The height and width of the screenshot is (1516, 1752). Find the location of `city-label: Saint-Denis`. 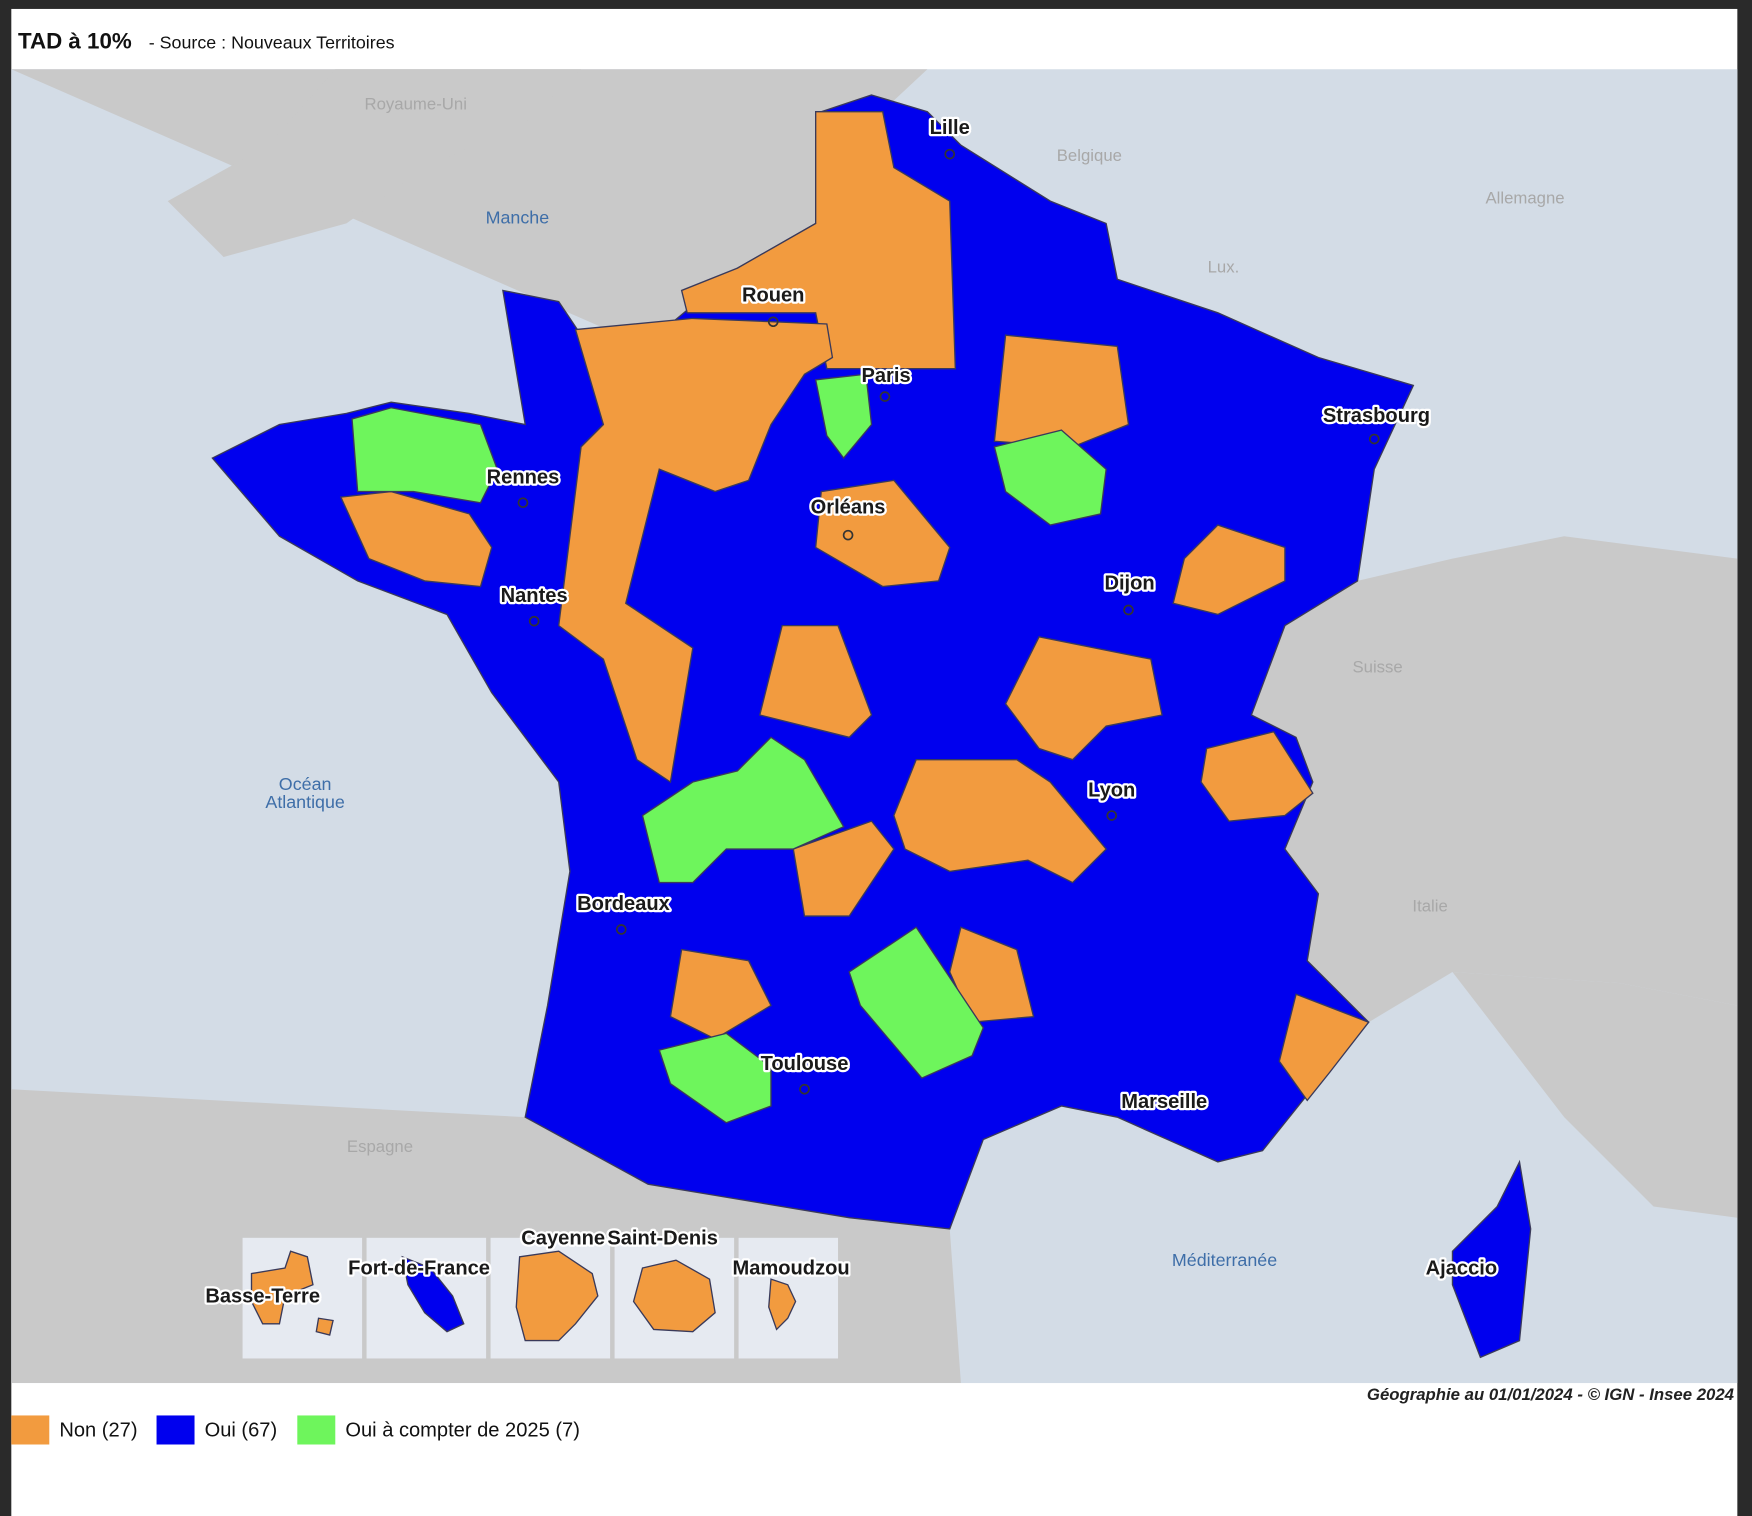

city-label: Saint-Denis is located at coordinates (662, 1238).